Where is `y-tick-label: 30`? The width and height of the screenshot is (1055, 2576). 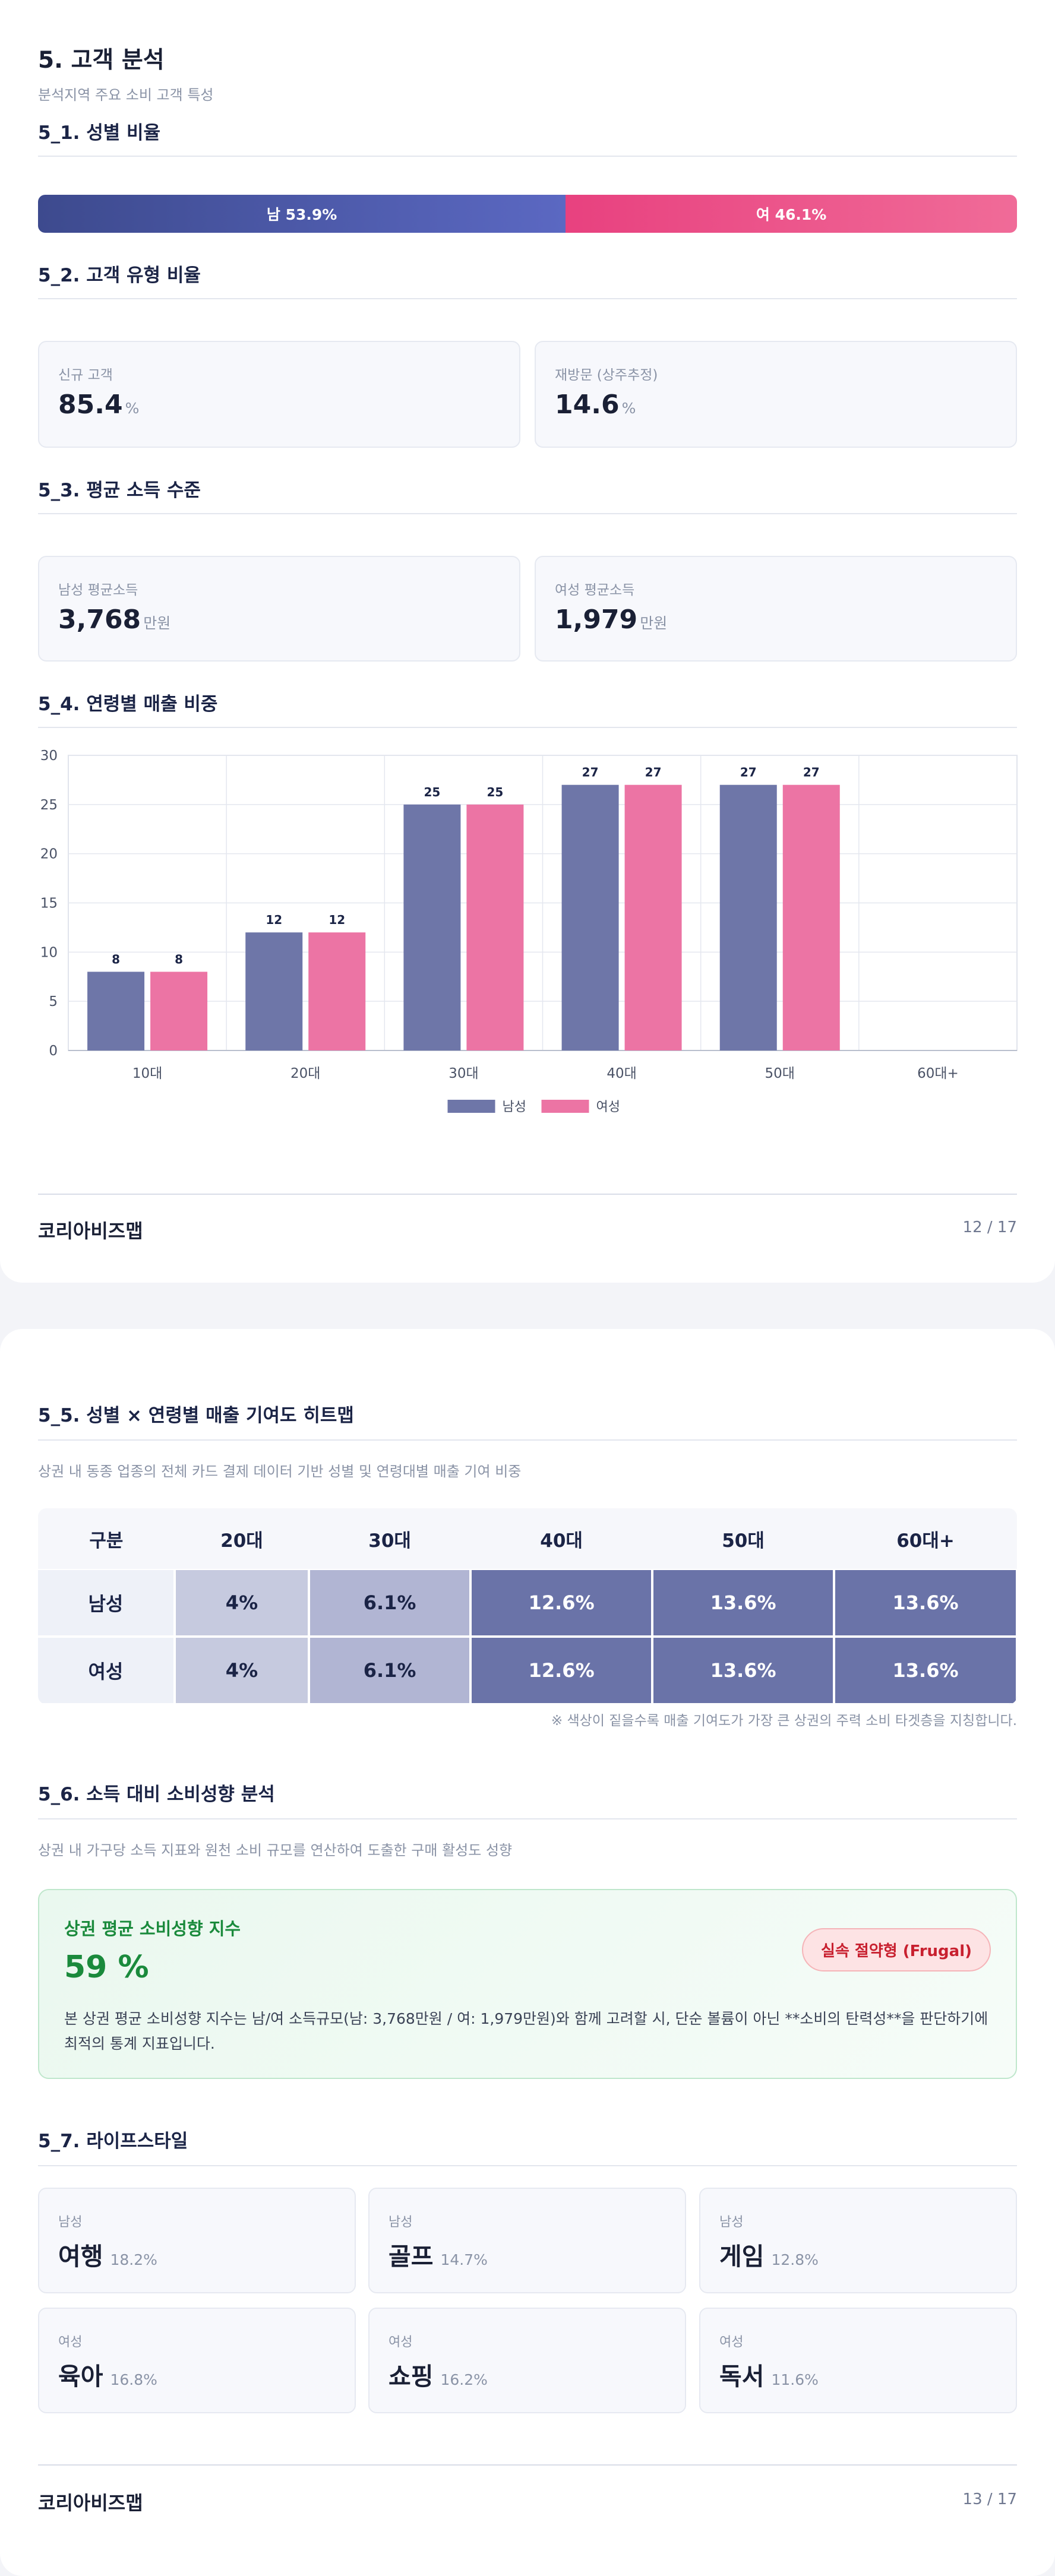
y-tick-label: 30 is located at coordinates (49, 756).